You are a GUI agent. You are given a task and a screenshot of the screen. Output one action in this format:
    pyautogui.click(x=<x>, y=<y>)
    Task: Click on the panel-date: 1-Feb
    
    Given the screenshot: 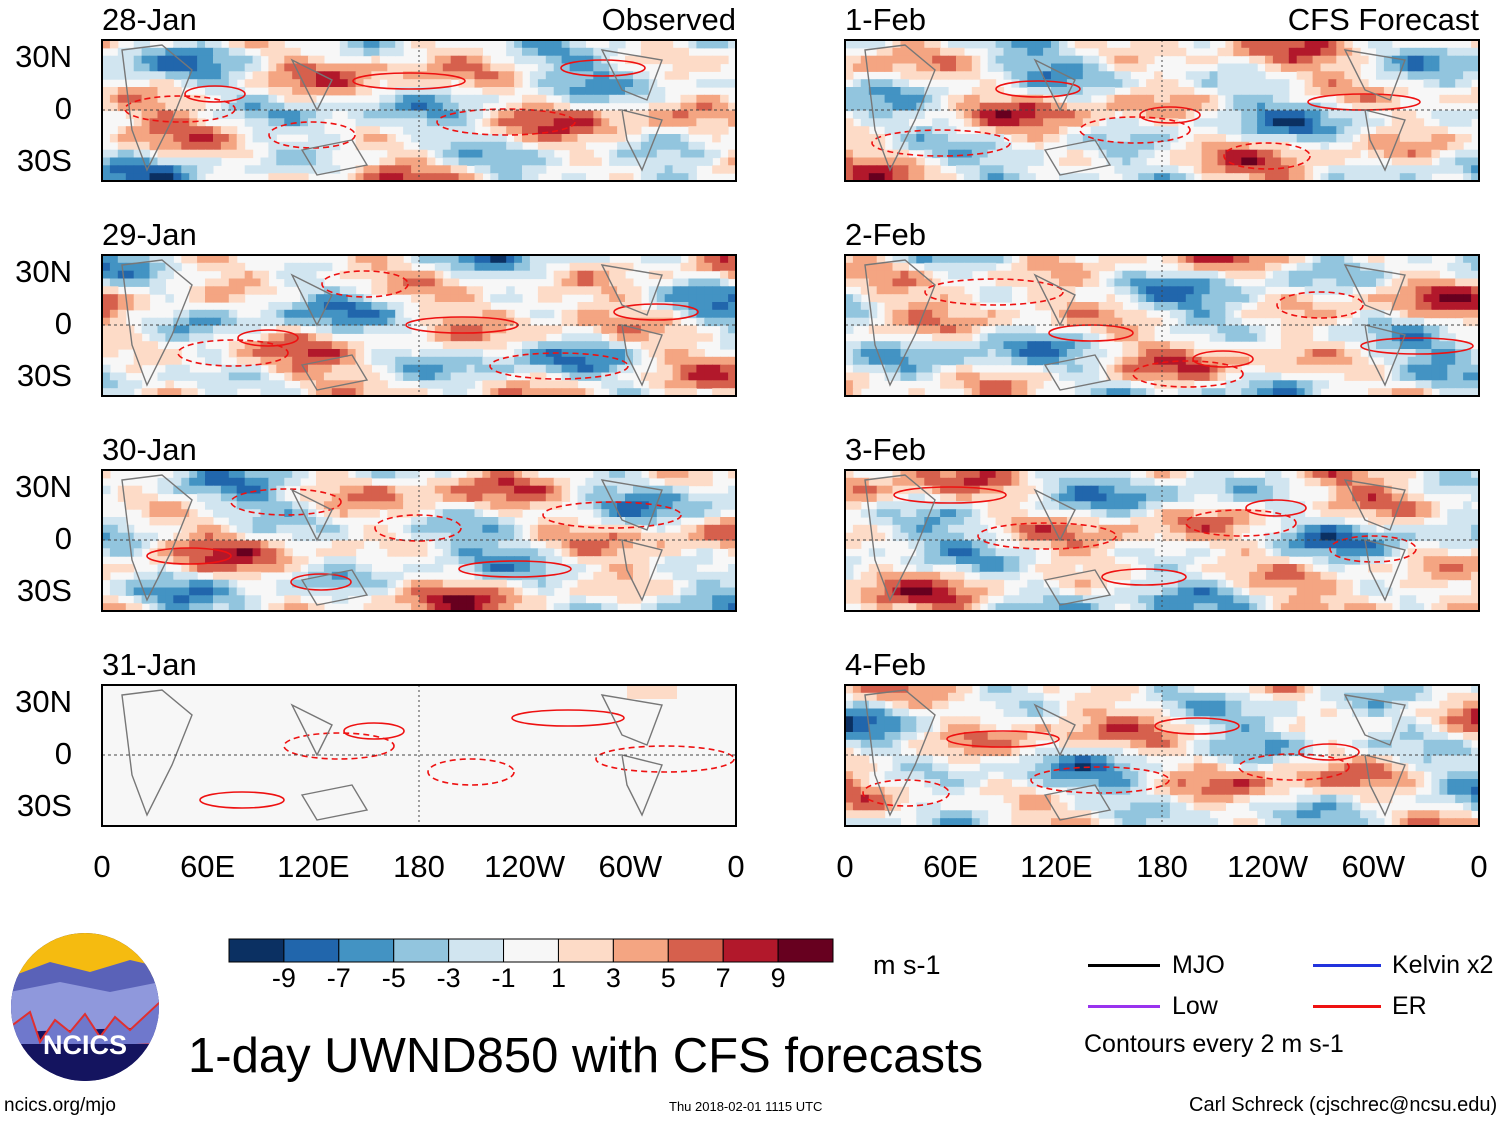 What is the action you would take?
    pyautogui.click(x=885, y=19)
    